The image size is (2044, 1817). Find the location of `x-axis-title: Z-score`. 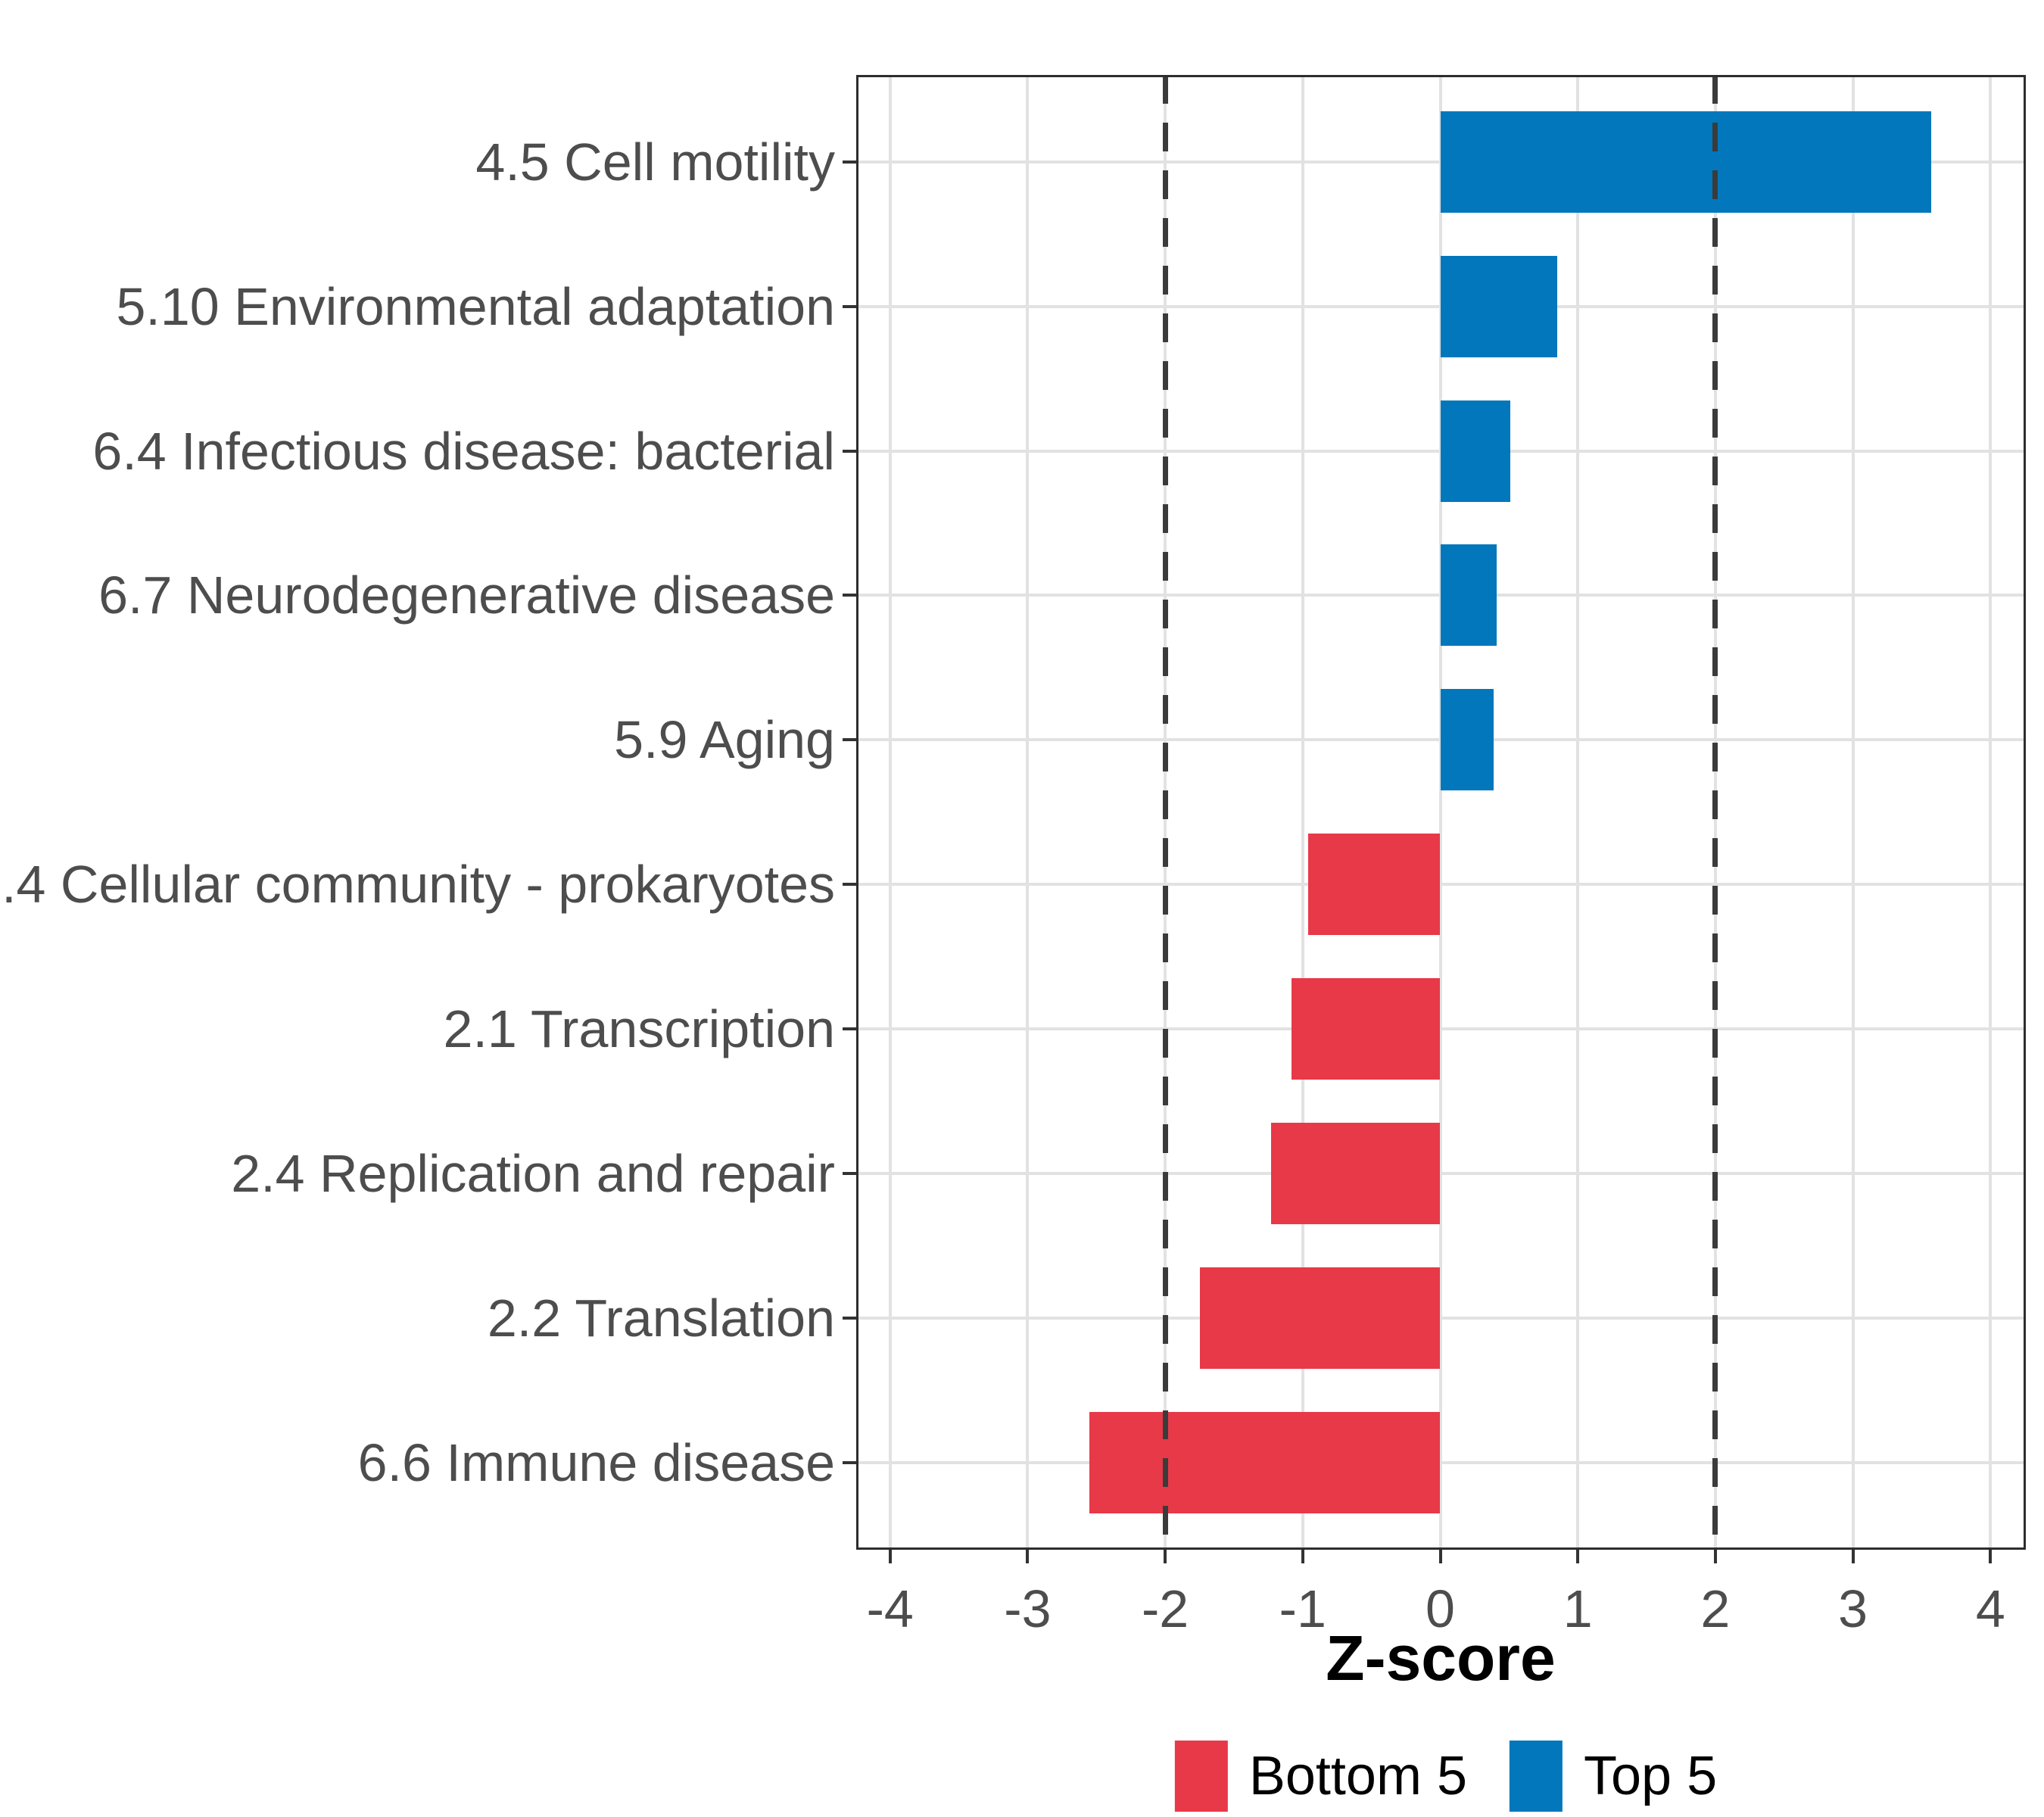

x-axis-title: Z-score is located at coordinates (1441, 1658).